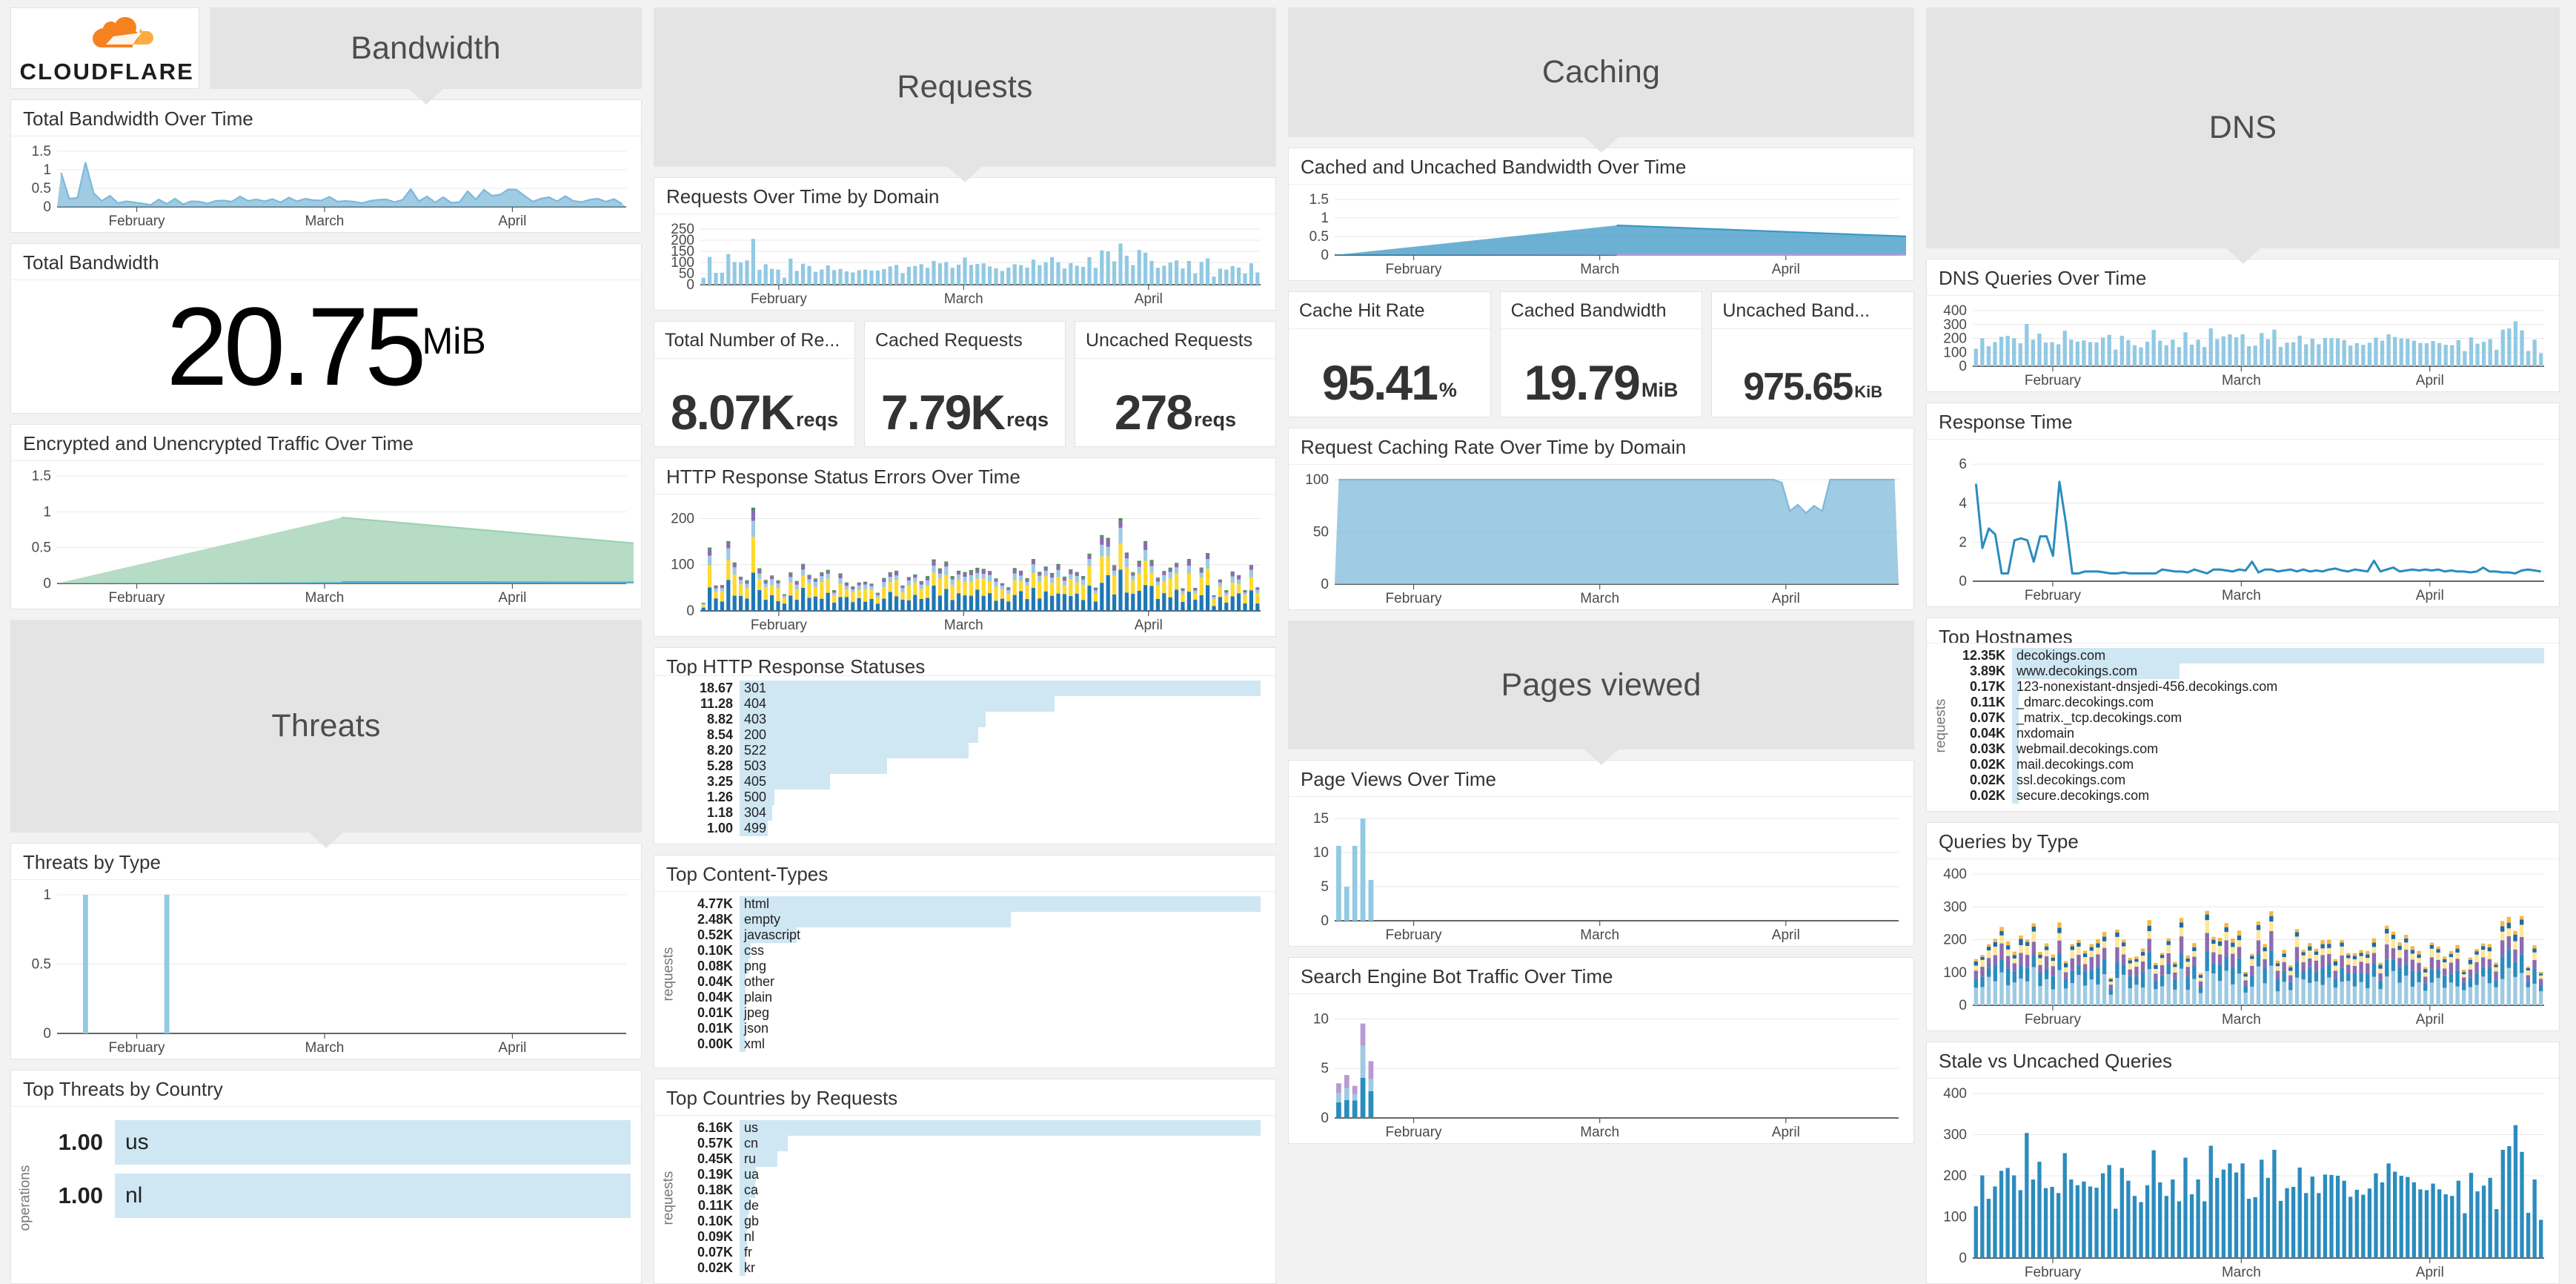  Describe the element at coordinates (426, 48) in the screenshot. I see `section-title-bandwidth: Bandwidth` at that location.